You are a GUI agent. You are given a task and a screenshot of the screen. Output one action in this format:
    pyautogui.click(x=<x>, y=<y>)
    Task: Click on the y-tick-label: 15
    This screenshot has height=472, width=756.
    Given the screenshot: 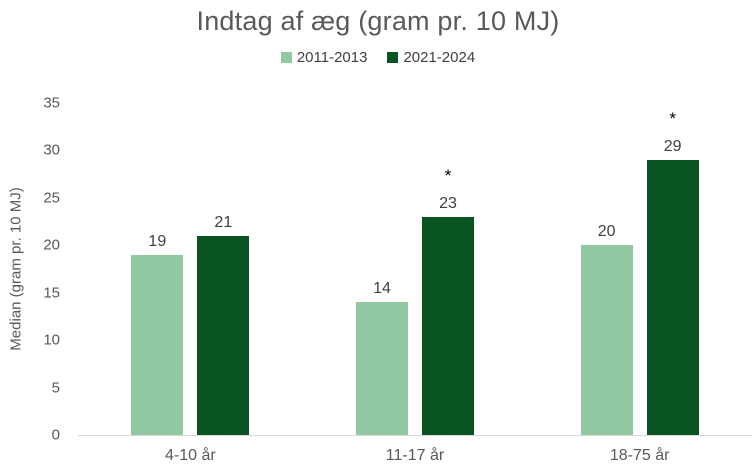 What is the action you would take?
    pyautogui.click(x=51, y=293)
    